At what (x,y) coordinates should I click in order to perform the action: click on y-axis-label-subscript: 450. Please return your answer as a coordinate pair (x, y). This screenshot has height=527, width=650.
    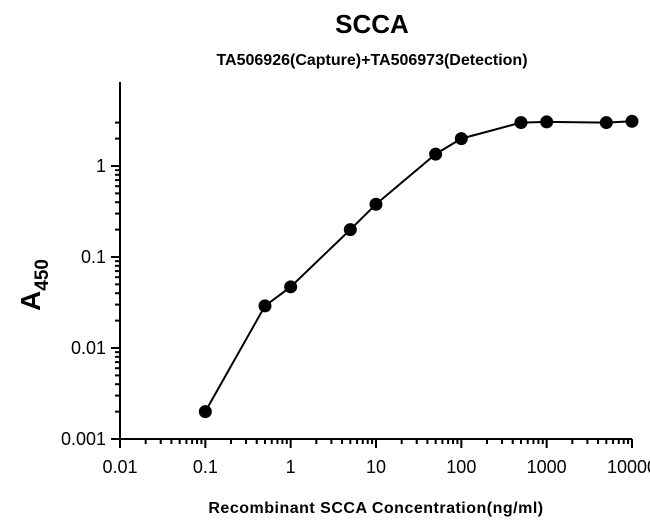
    Looking at the image, I should click on (42, 275).